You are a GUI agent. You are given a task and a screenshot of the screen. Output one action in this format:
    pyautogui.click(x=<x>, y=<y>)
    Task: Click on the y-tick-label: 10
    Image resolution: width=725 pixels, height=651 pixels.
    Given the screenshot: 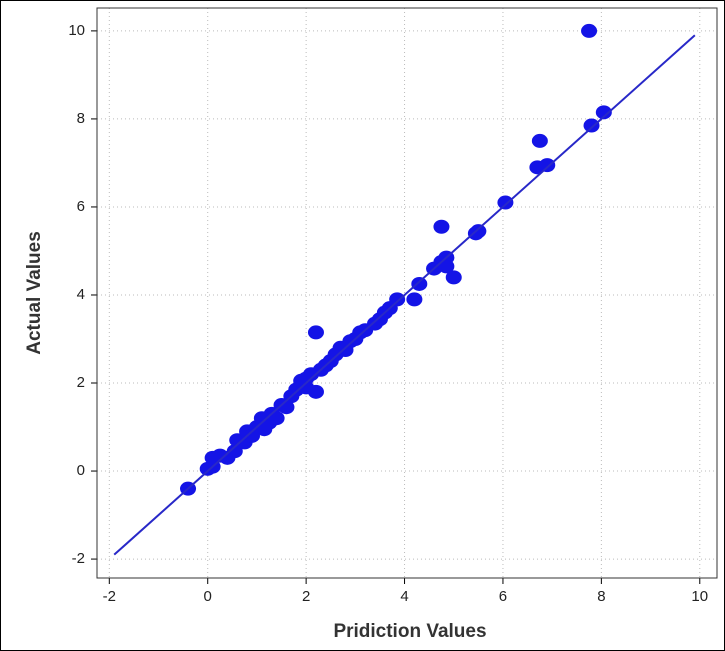 What is the action you would take?
    pyautogui.click(x=76, y=30)
    